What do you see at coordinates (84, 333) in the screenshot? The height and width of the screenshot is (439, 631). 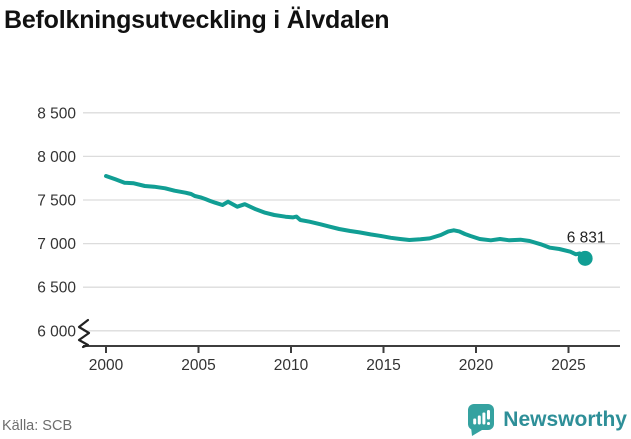 I see `axis-break-icon` at bounding box center [84, 333].